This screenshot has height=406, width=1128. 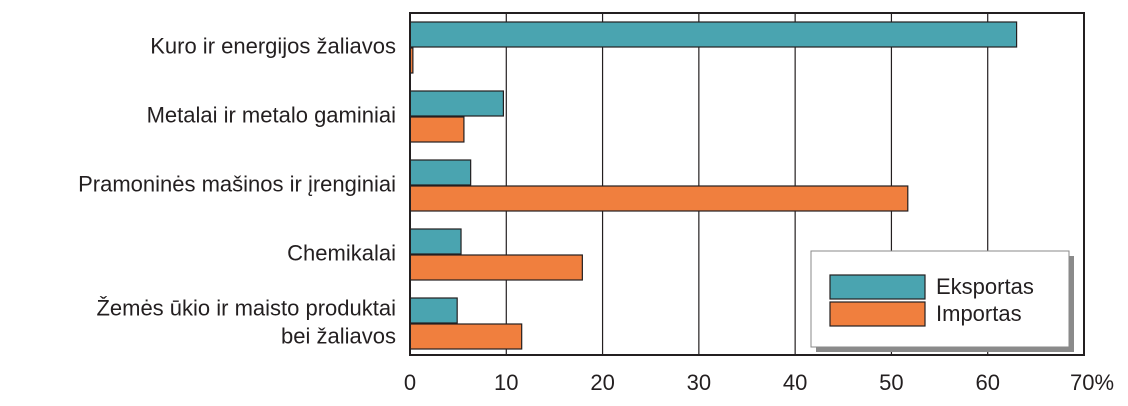 What do you see at coordinates (795, 382) in the screenshot?
I see `x-tick-label-4: 40` at bounding box center [795, 382].